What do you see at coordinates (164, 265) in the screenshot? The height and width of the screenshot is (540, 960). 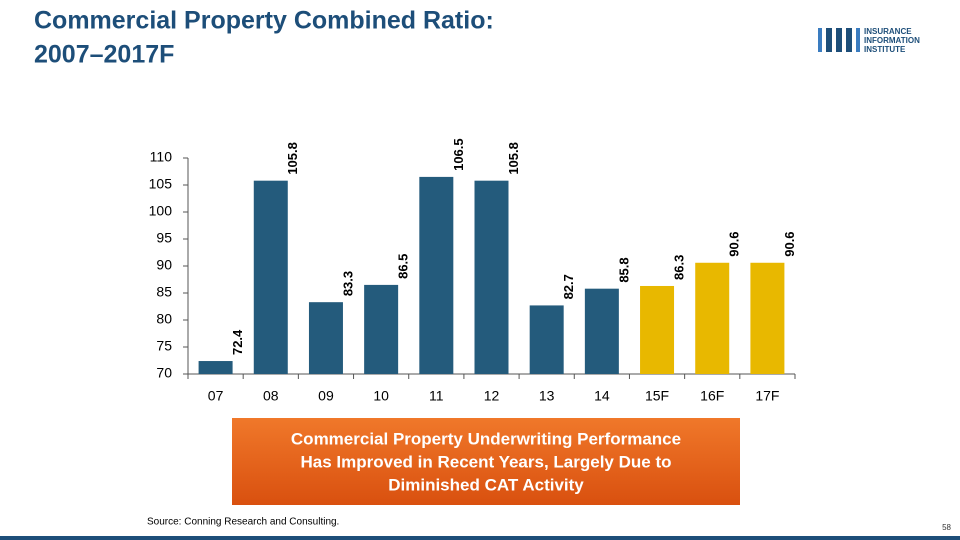 I see `y-tick-label: 90` at bounding box center [164, 265].